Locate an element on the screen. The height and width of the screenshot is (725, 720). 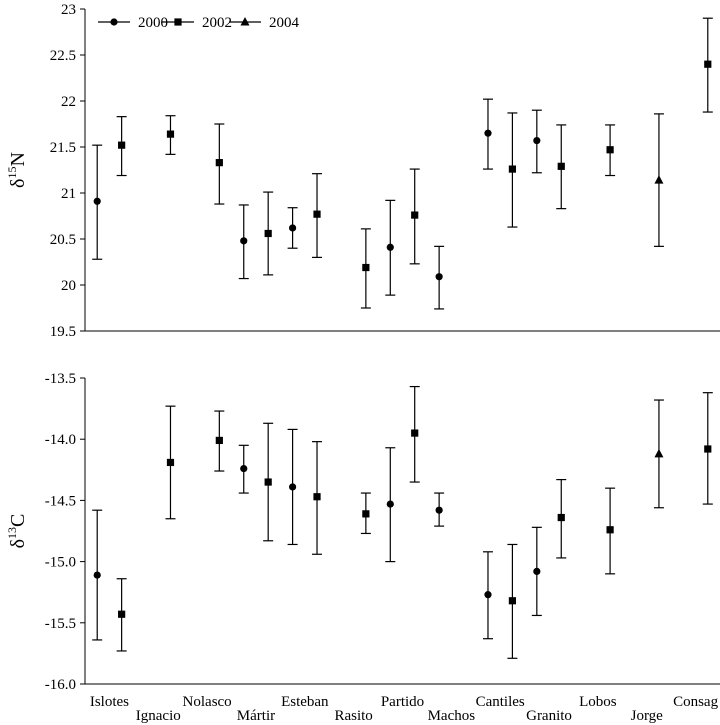
x-tick-label-partido: Partido is located at coordinates (402, 702).